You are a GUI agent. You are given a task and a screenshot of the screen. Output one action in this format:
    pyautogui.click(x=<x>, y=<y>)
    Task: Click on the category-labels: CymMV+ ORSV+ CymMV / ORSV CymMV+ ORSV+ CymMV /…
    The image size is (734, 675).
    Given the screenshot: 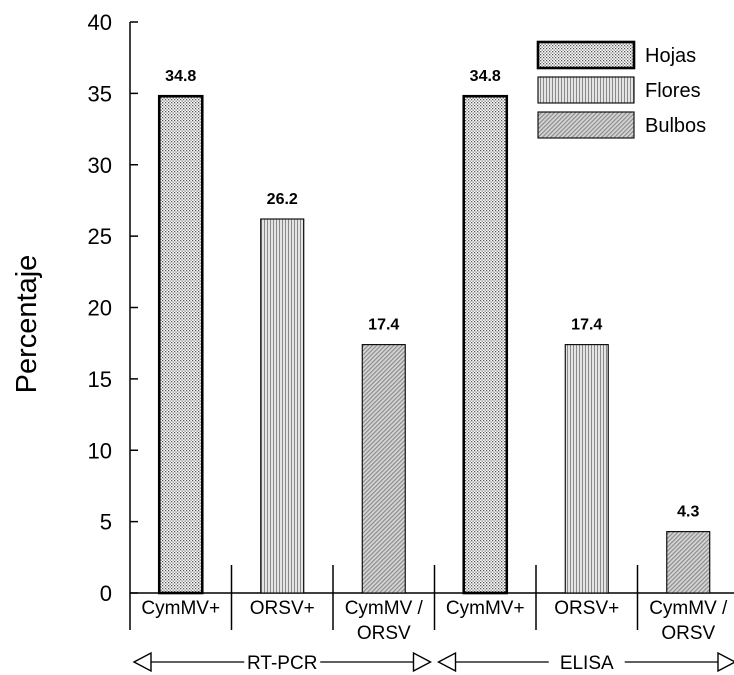 What is the action you would take?
    pyautogui.click(x=428, y=604)
    